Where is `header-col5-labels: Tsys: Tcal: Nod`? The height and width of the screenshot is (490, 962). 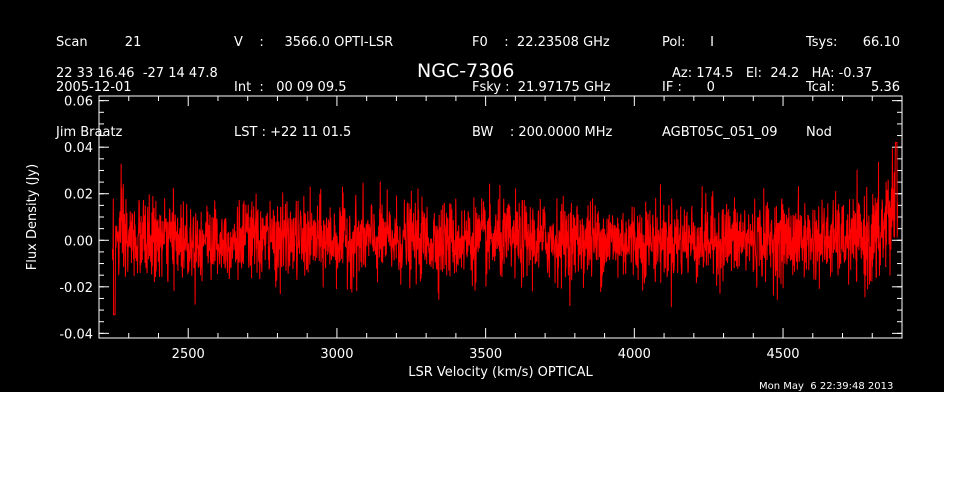
header-col5-labels: Tsys: Tcal: Nod is located at coordinates (821, 87).